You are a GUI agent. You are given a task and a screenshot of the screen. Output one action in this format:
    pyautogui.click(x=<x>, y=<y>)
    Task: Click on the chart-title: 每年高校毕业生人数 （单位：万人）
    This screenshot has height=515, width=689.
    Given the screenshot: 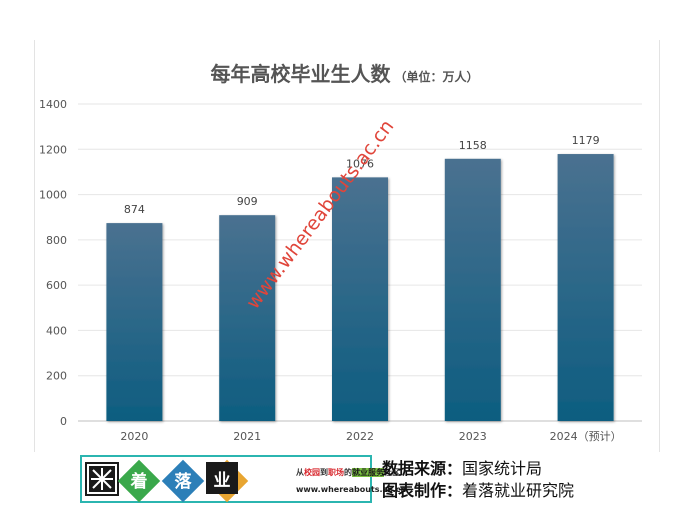 What is the action you would take?
    pyautogui.click(x=344, y=72)
    